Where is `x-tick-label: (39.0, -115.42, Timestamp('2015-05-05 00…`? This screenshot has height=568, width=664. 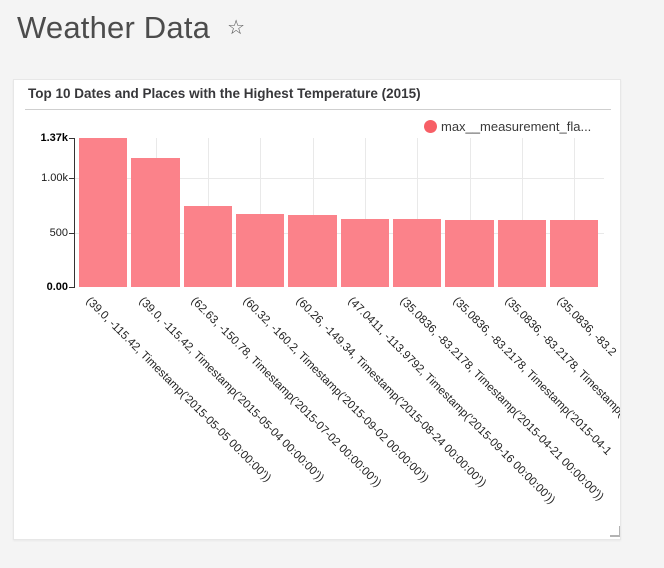
x-tick-label: (39.0, -115.42, Timestamp('2015-05-05 00… is located at coordinates (178, 390).